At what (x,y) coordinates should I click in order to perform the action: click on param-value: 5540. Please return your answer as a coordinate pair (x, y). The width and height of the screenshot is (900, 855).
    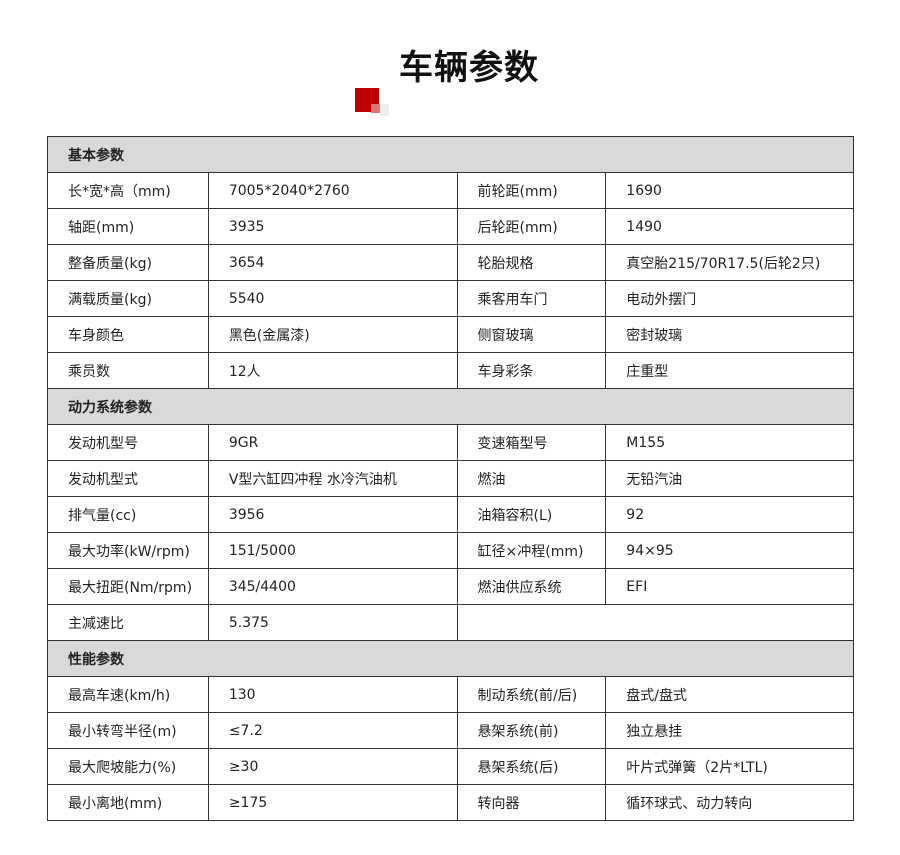
    Looking at the image, I should click on (332, 298).